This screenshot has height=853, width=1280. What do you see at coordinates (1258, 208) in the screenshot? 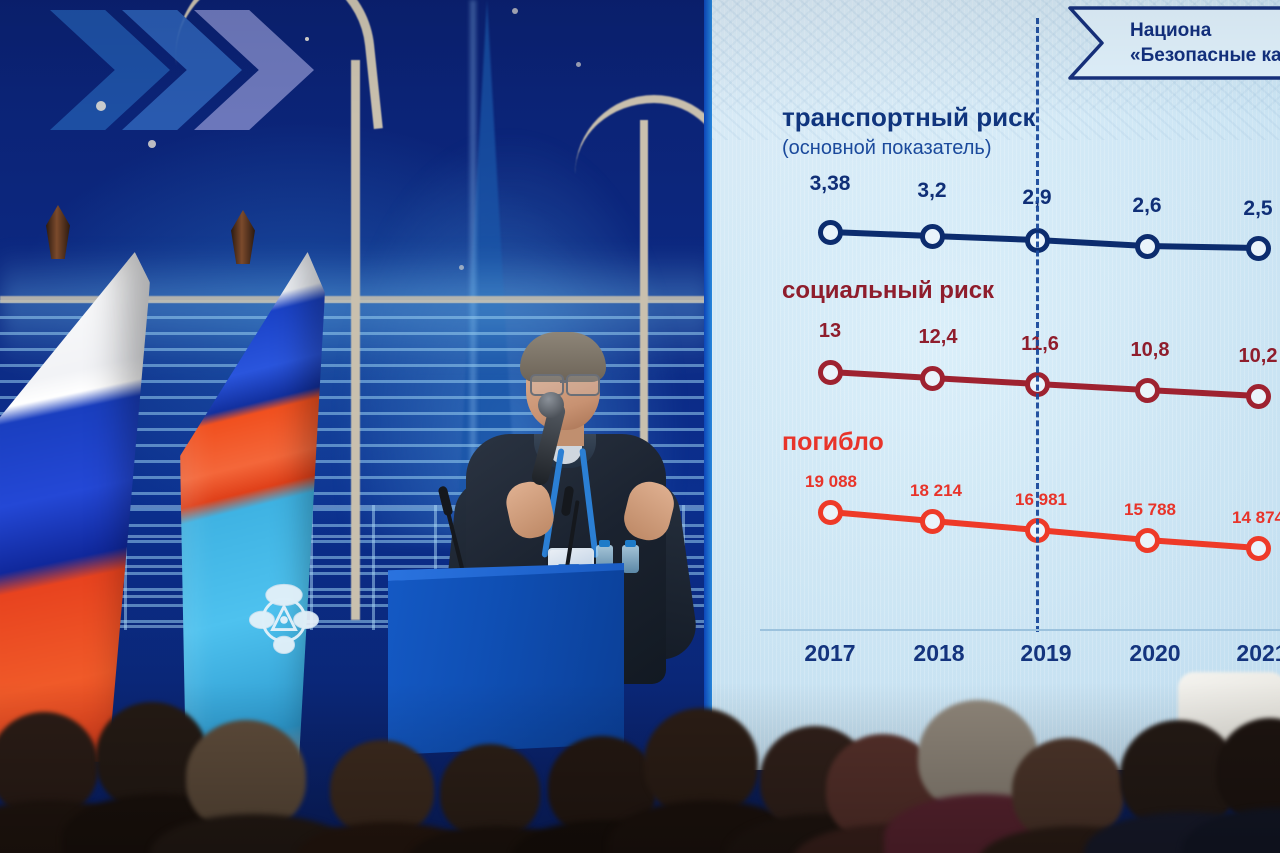
I see `data-label: 2,5` at bounding box center [1258, 208].